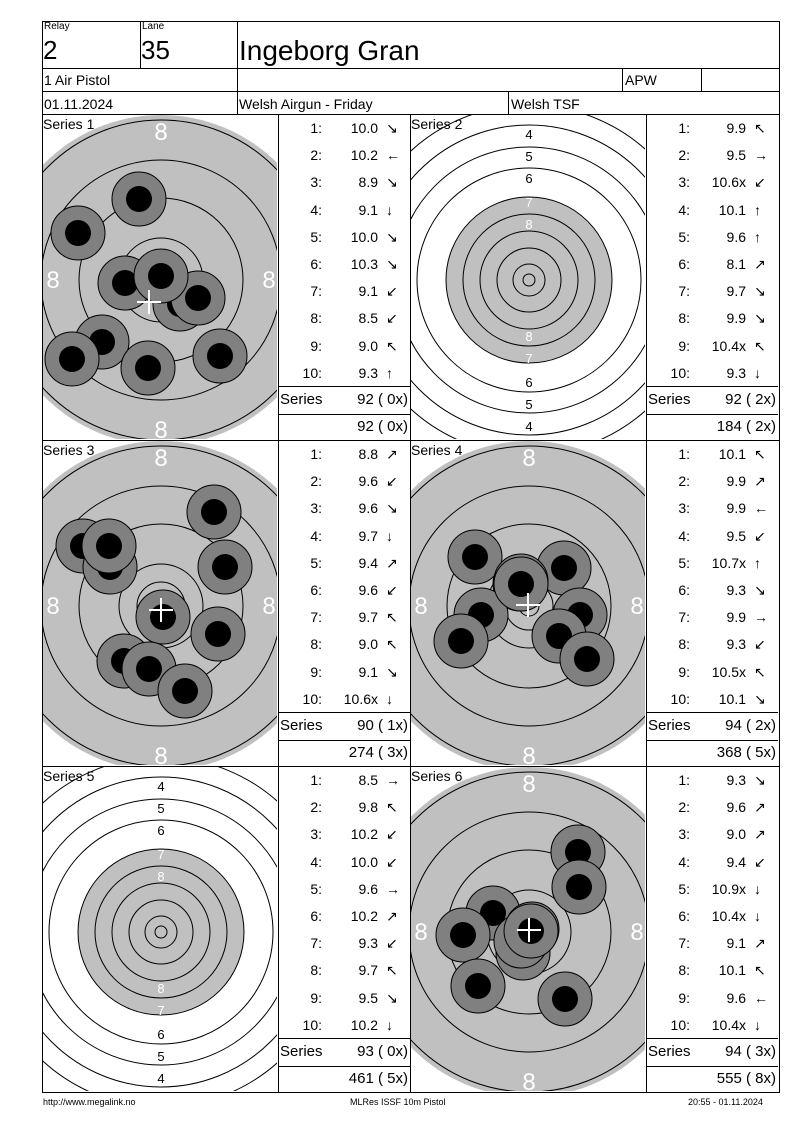  What do you see at coordinates (684, 291) in the screenshot?
I see `shot-number: 7:` at bounding box center [684, 291].